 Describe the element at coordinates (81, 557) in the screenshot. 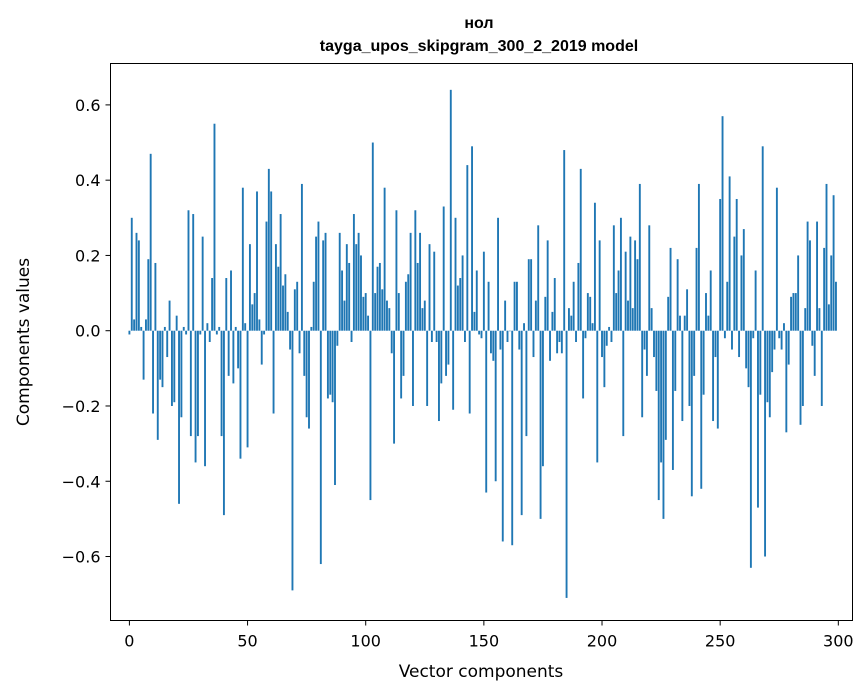

I see `y-tick-label-0: −0.6` at that location.